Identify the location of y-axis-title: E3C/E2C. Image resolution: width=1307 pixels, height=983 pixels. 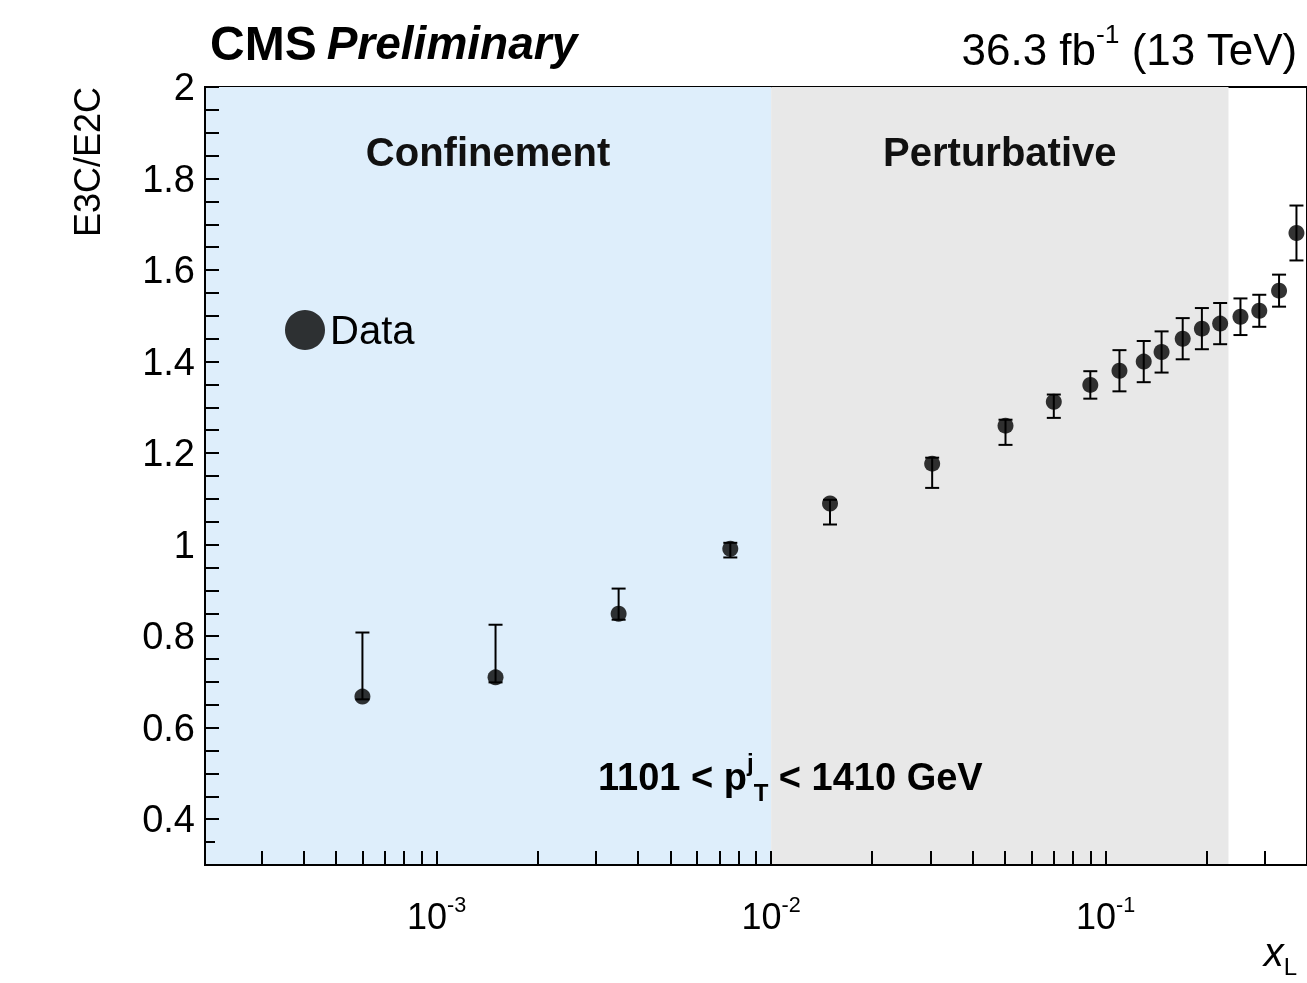
(87, 162).